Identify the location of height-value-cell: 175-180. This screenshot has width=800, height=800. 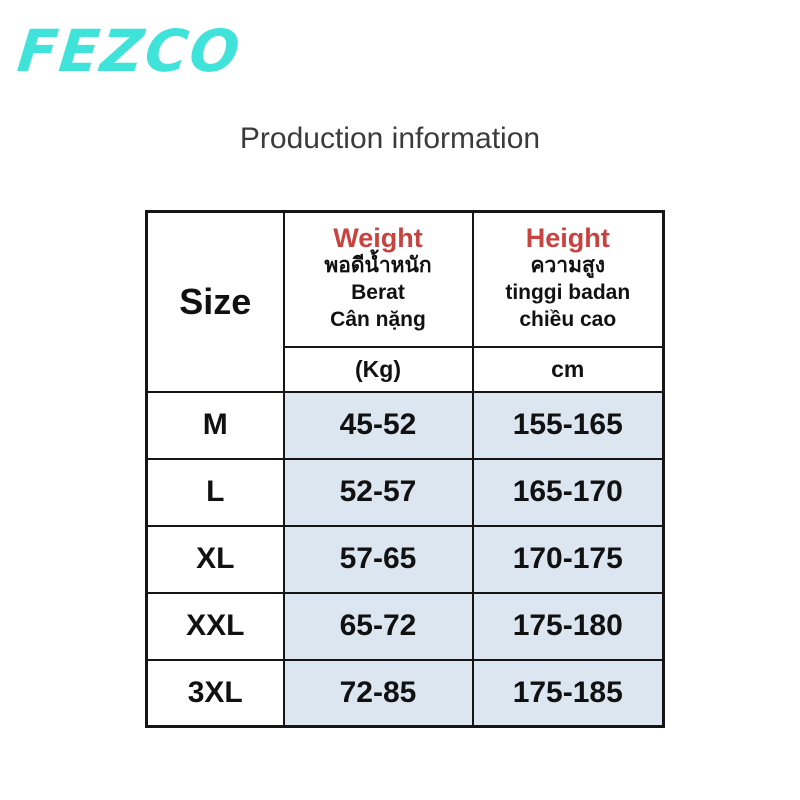
(568, 626).